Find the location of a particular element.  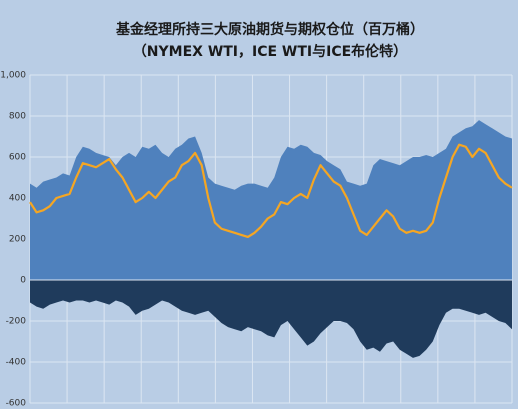

y-tick-label: -600 is located at coordinates (16, 404).